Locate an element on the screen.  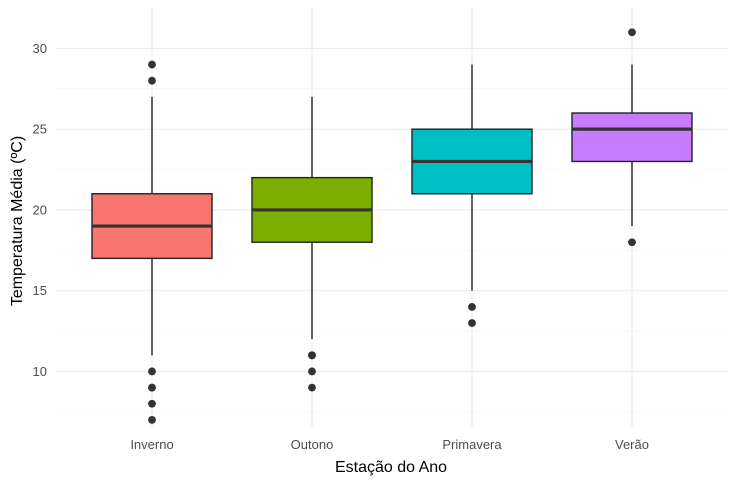
y-axis-title: Temperatura Média (ºC) is located at coordinates (17, 221).